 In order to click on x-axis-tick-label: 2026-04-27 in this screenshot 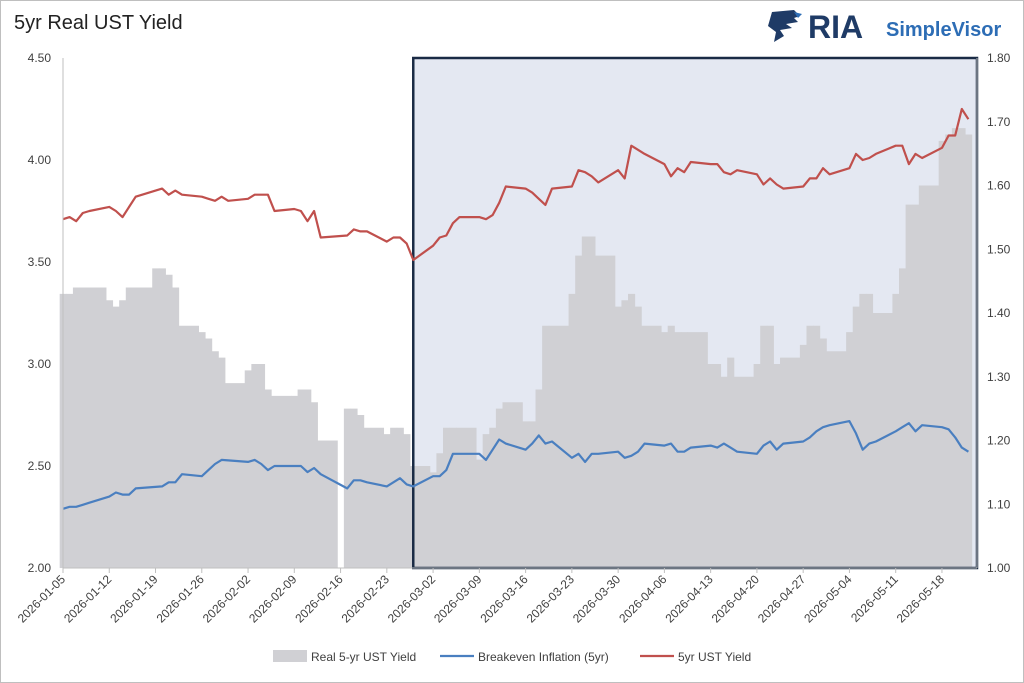, I will do `click(782, 599)`.